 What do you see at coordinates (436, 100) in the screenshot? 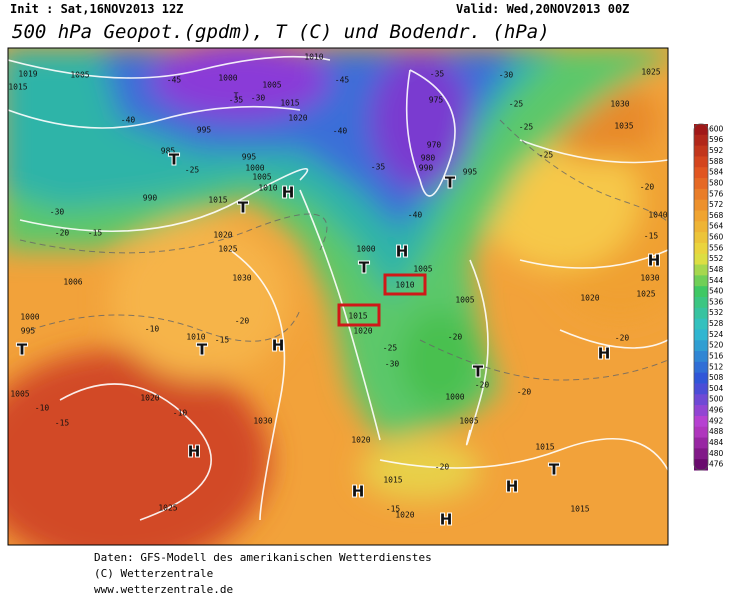
I see `pressure-label: 975` at bounding box center [436, 100].